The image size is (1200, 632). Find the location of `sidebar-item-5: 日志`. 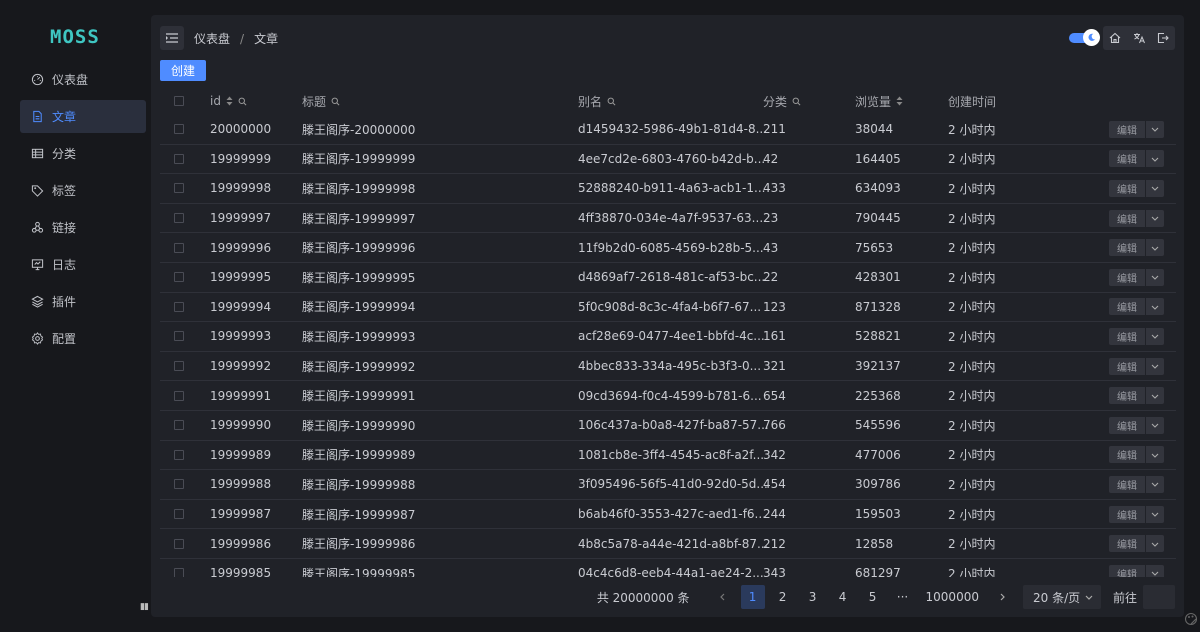

sidebar-item-5: 日志 is located at coordinates (83, 264).